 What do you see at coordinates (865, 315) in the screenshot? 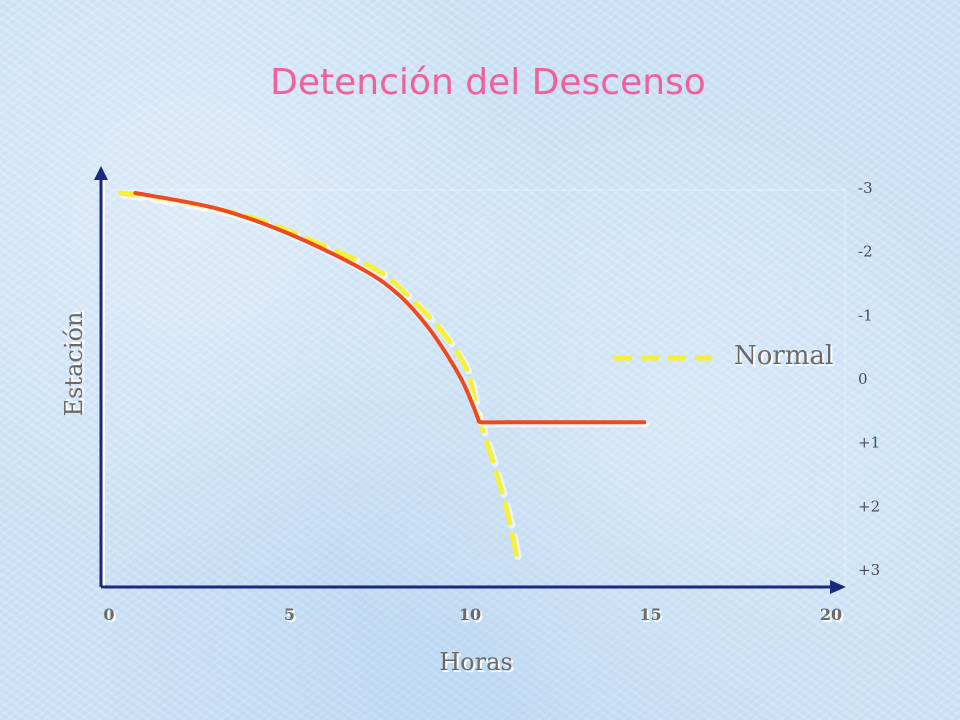
I see `y-tick-label: -1` at bounding box center [865, 315].